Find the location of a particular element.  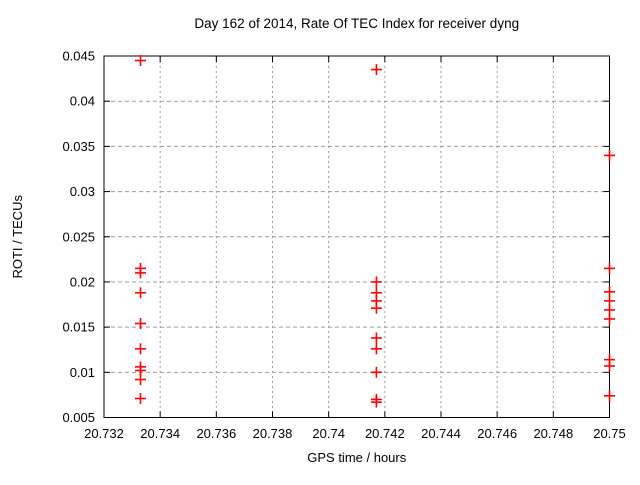

y-tick-label: 0.03 is located at coordinates (82, 191).